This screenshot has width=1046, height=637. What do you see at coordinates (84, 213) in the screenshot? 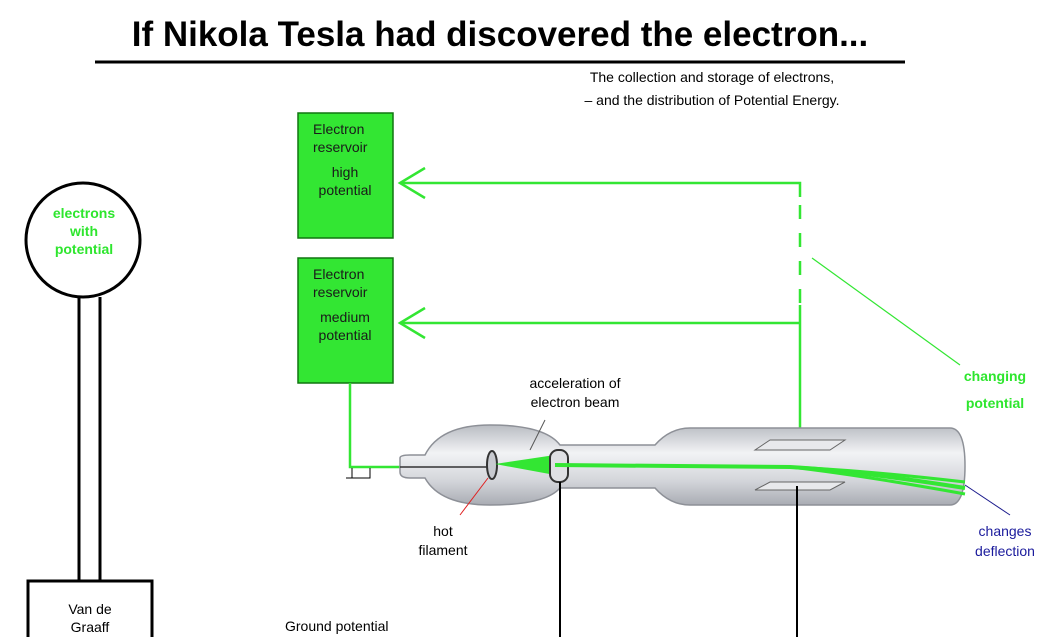
I see `node-label: electrons` at bounding box center [84, 213].